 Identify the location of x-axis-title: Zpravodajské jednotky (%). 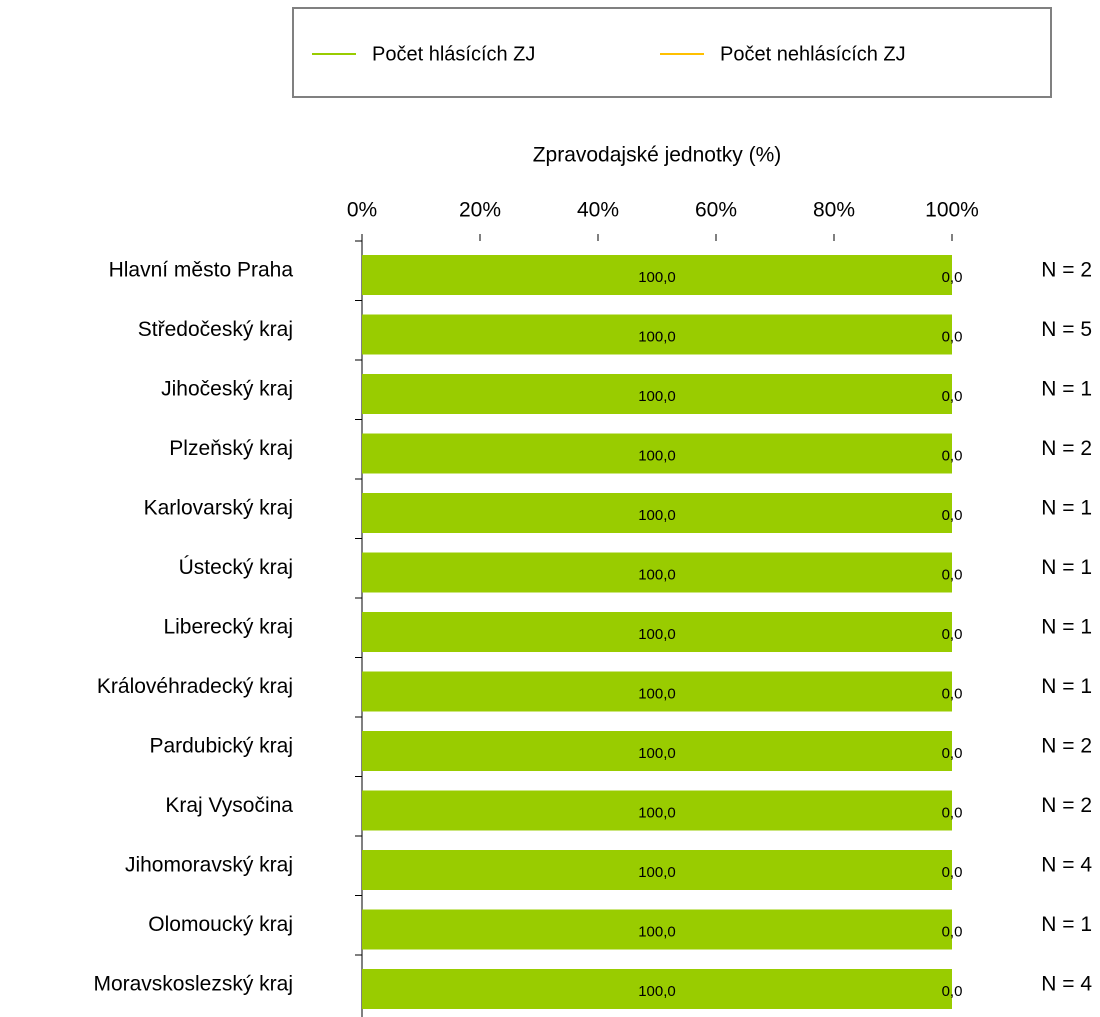
(657, 155).